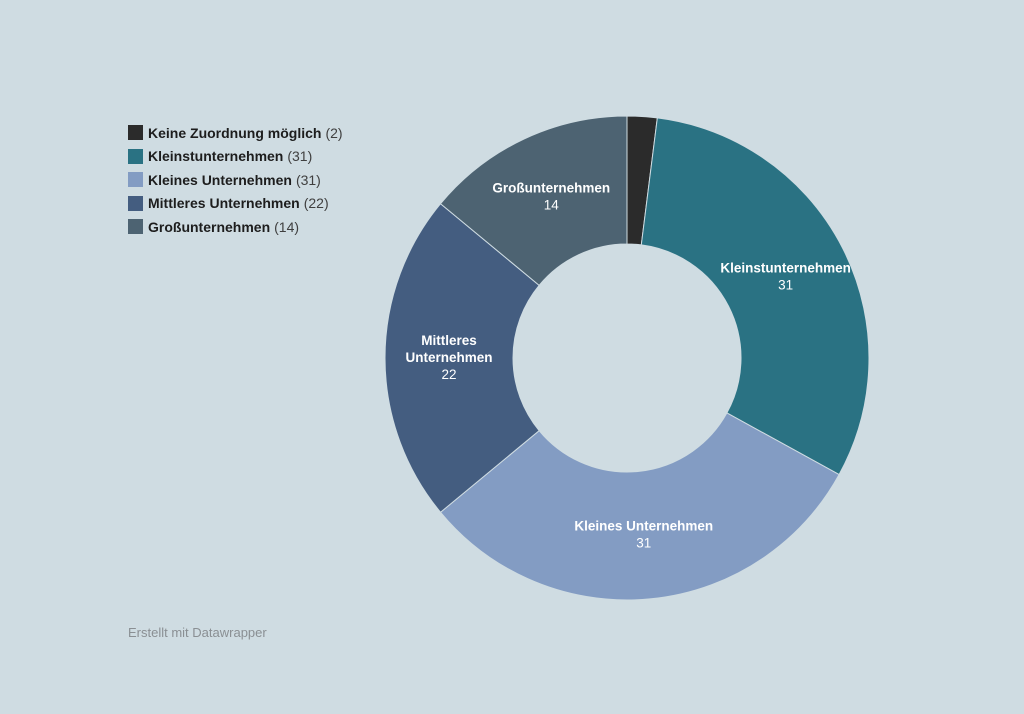 The image size is (1024, 714). I want to click on legend-item: Großunternehmen (14), so click(235, 227).